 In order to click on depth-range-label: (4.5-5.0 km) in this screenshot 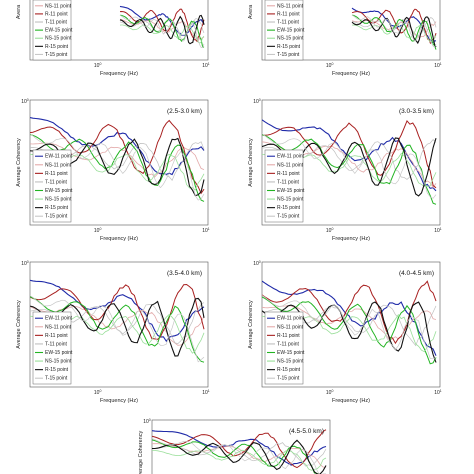, I will do `click(306, 431)`.